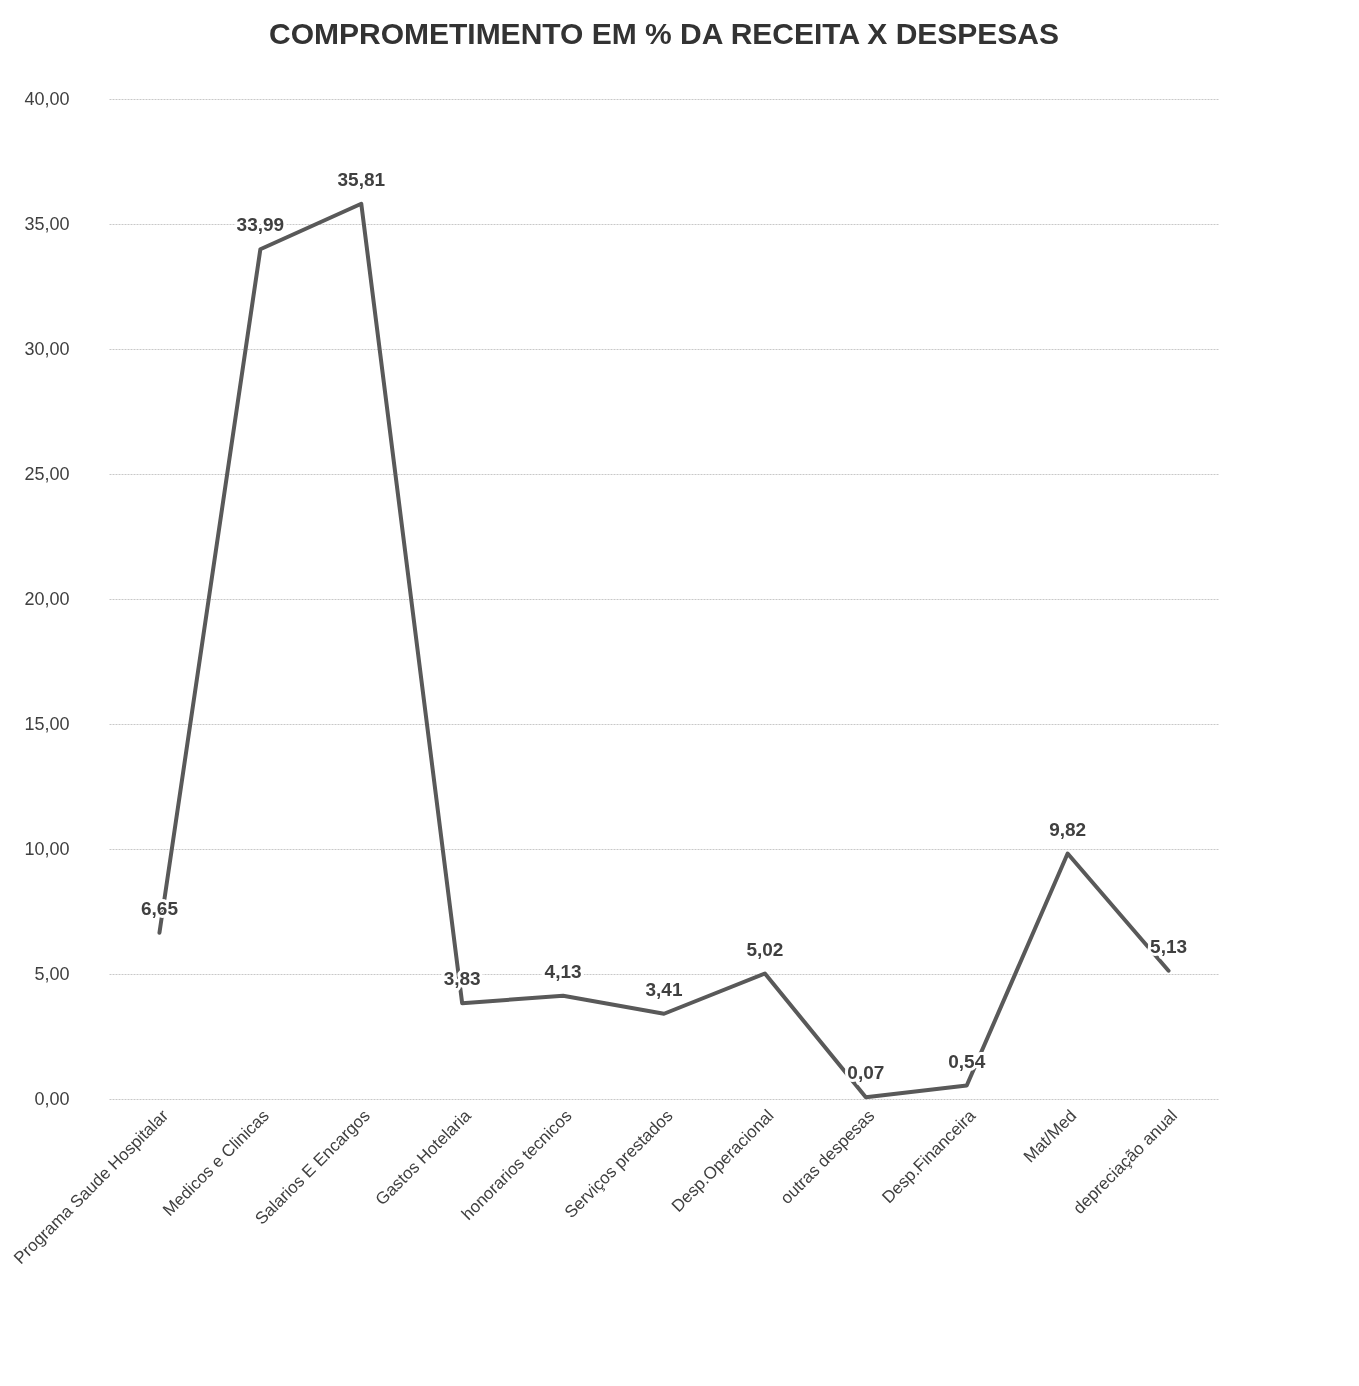 This screenshot has width=1359, height=1386. I want to click on data-label: 9,82, so click(1068, 829).